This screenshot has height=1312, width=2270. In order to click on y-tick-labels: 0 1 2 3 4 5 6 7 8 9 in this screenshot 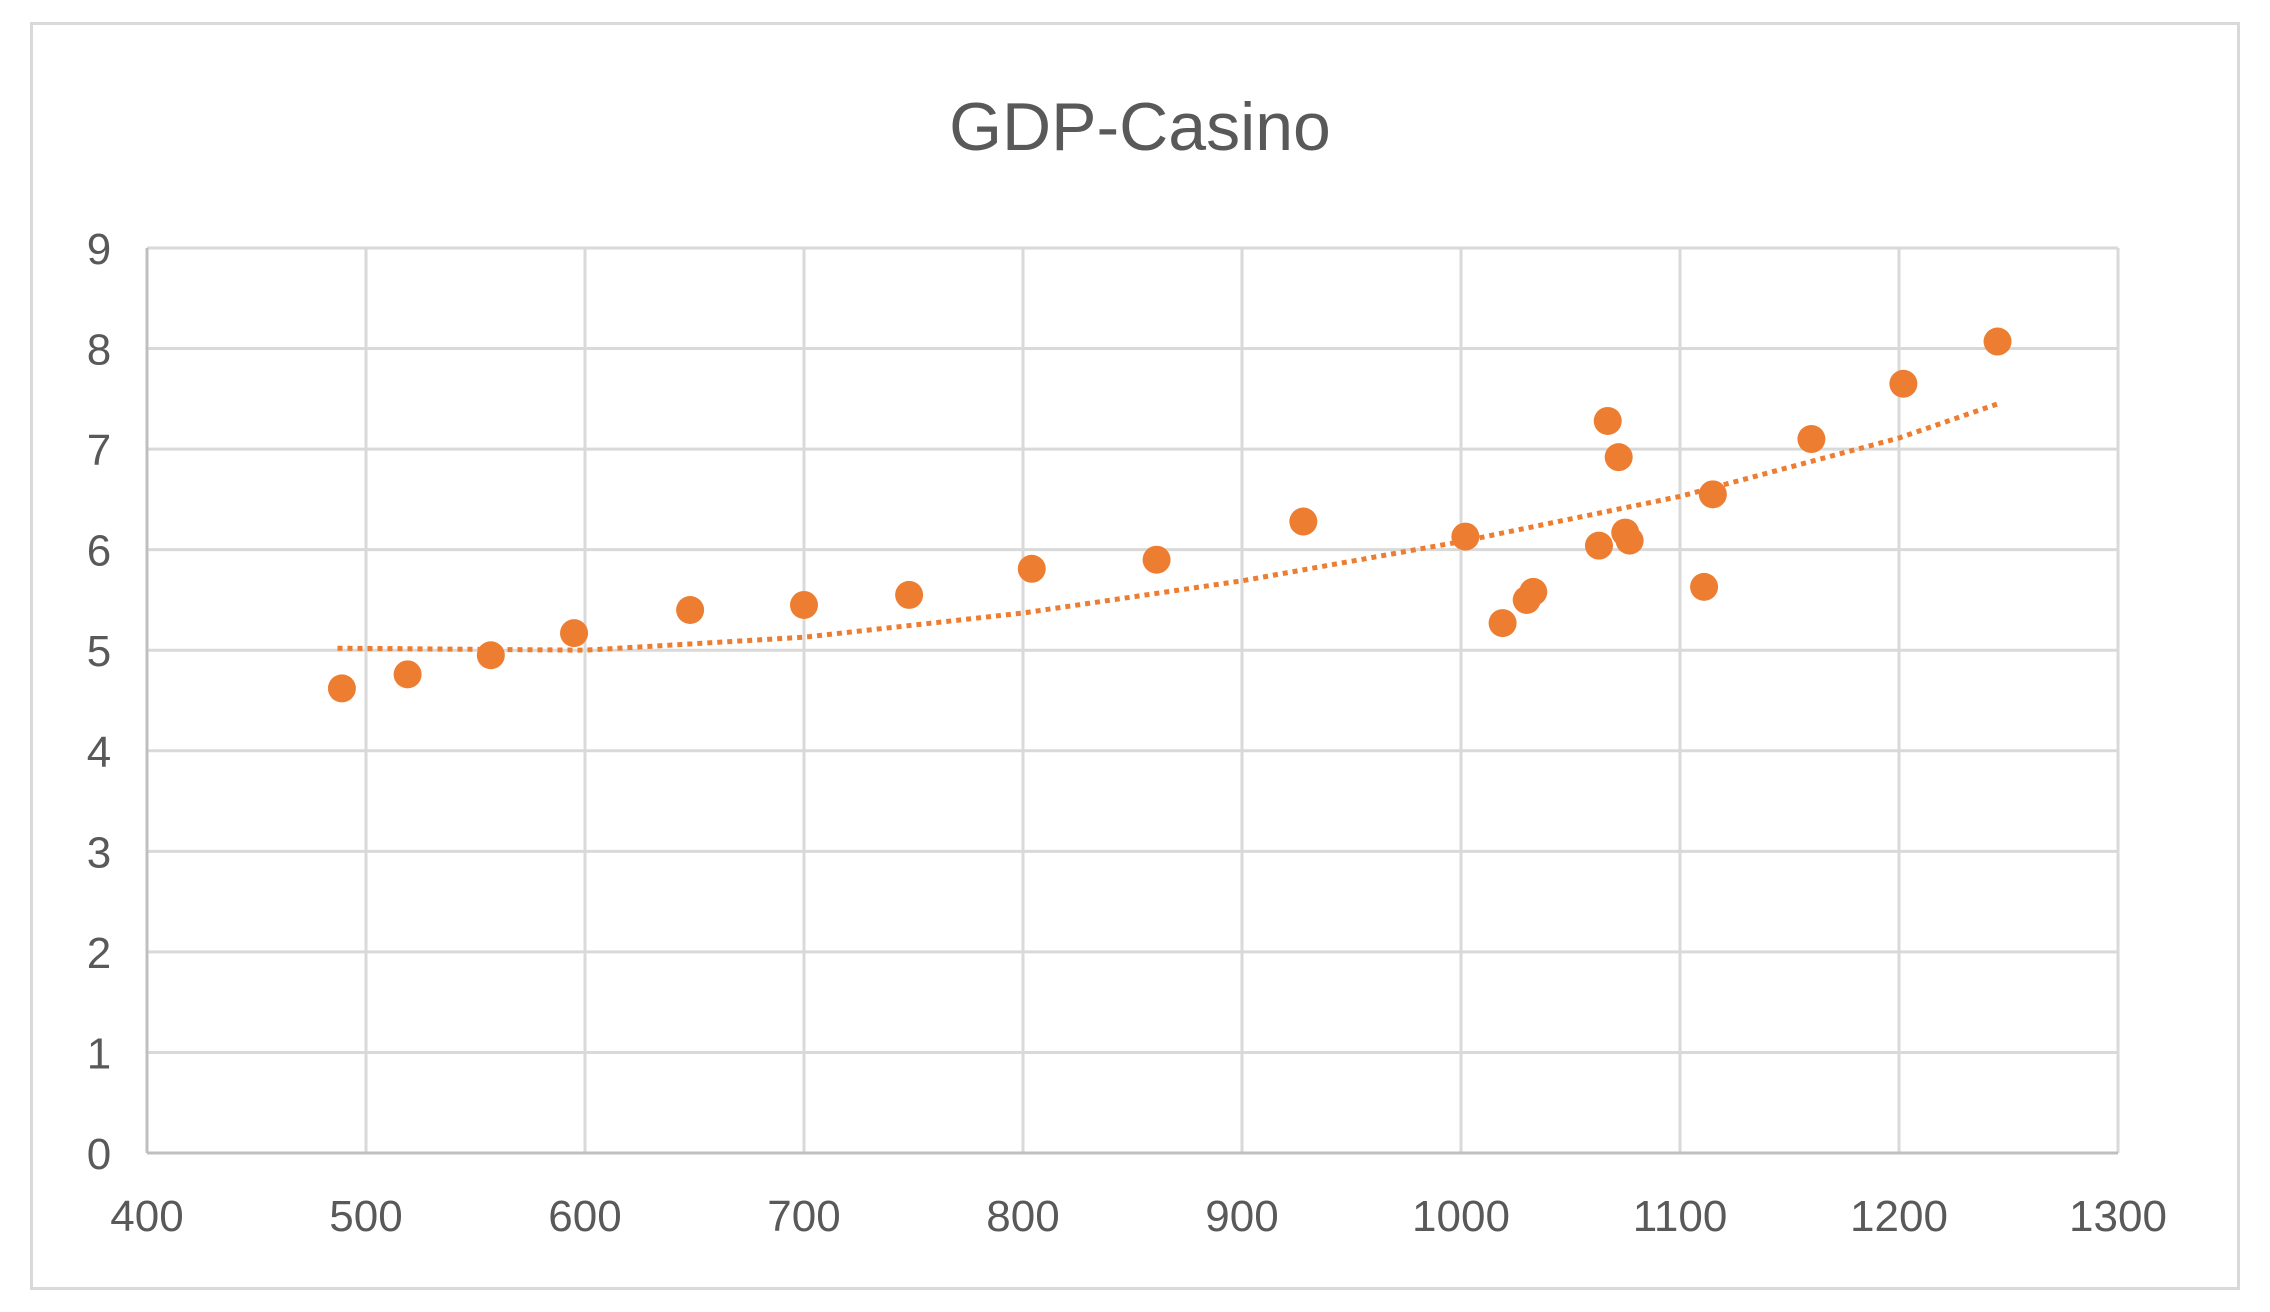, I will do `click(99, 702)`.